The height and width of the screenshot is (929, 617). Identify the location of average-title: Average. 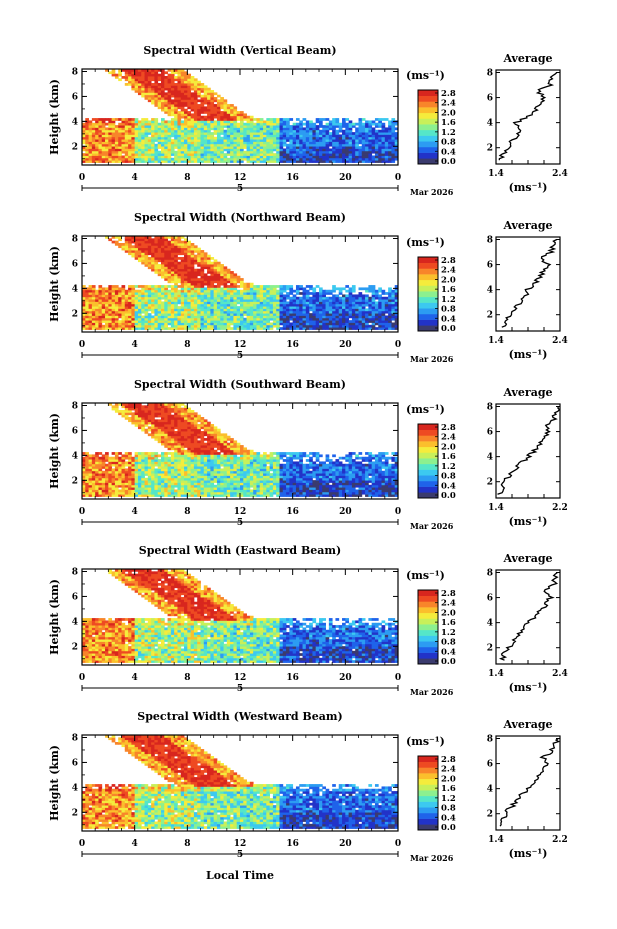
(527, 58).